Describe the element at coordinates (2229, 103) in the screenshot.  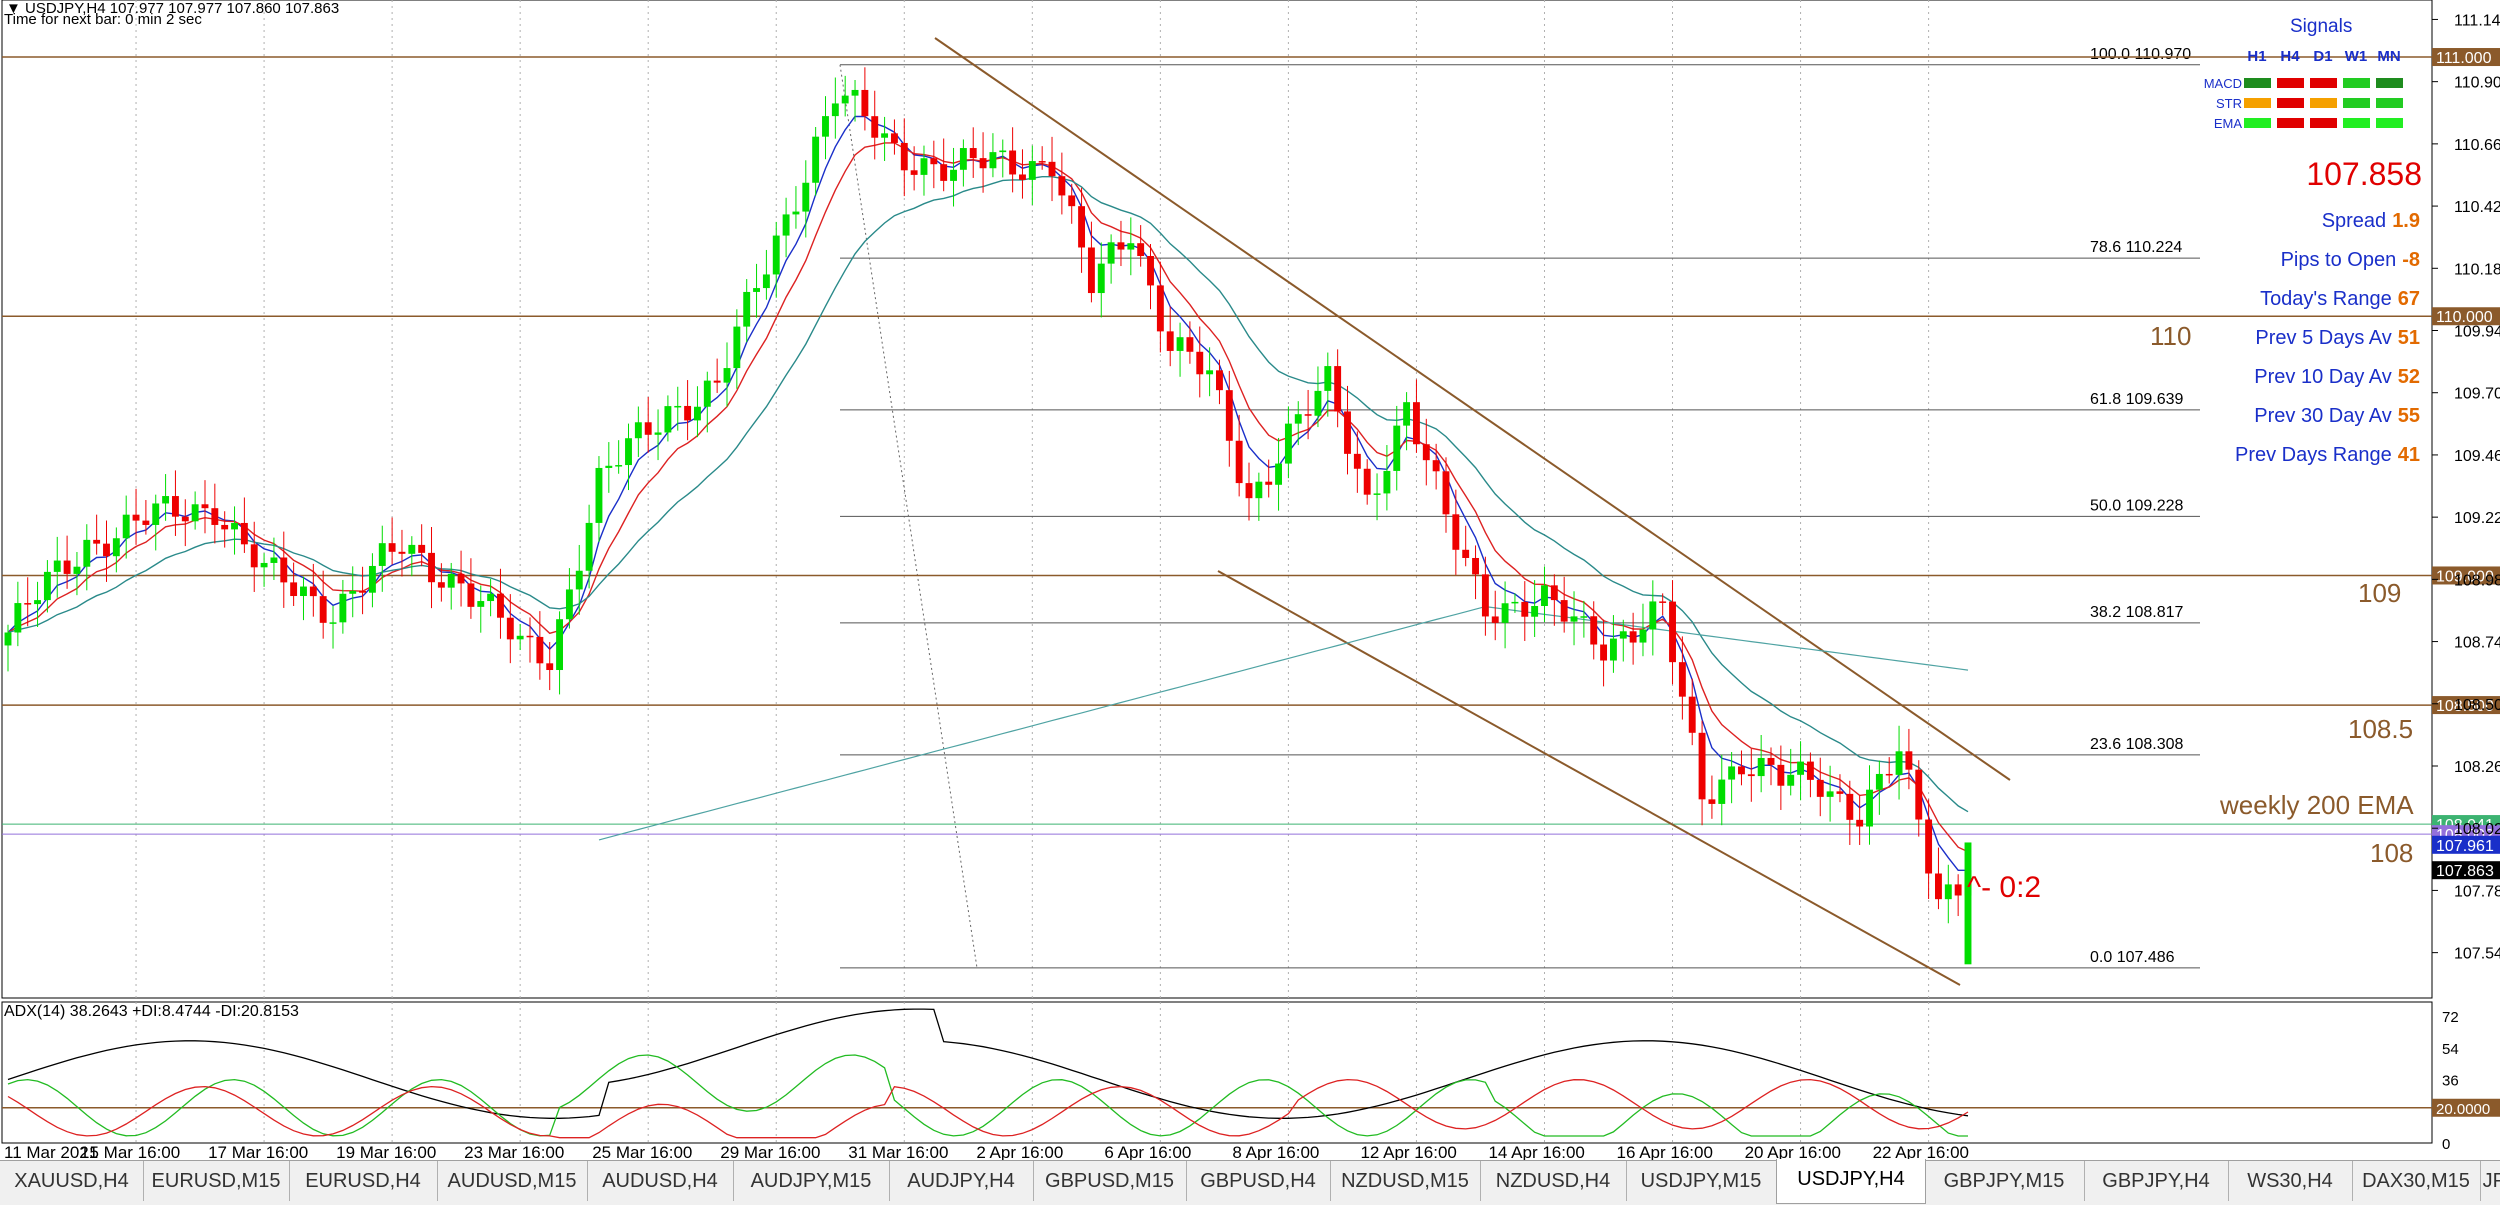
I see `signals-row-label: STR` at that location.